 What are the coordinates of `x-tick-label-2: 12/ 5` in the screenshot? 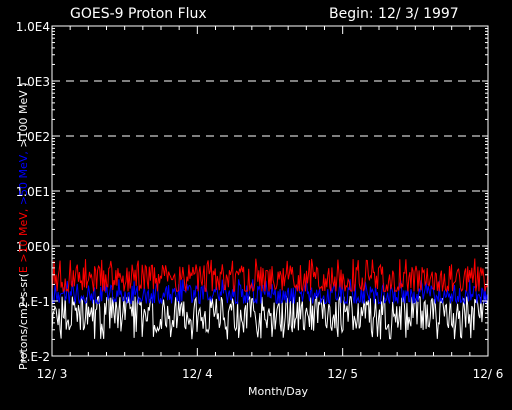 It's located at (342, 374).